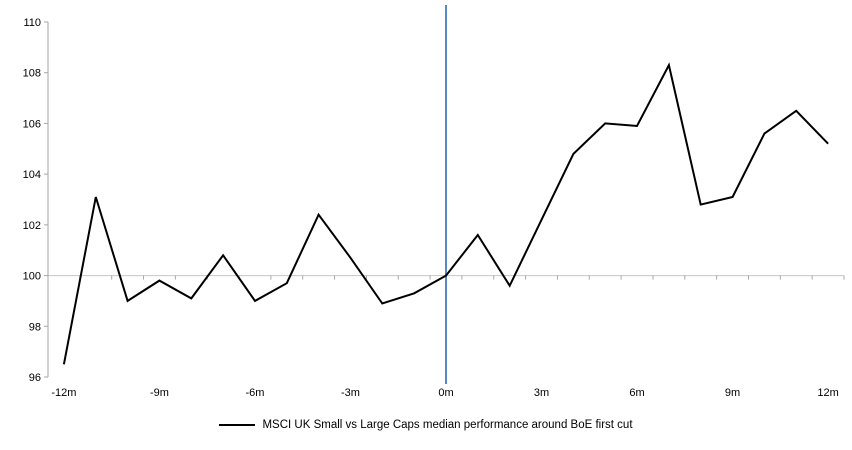  I want to click on x-tick-label: 0m, so click(445, 393).